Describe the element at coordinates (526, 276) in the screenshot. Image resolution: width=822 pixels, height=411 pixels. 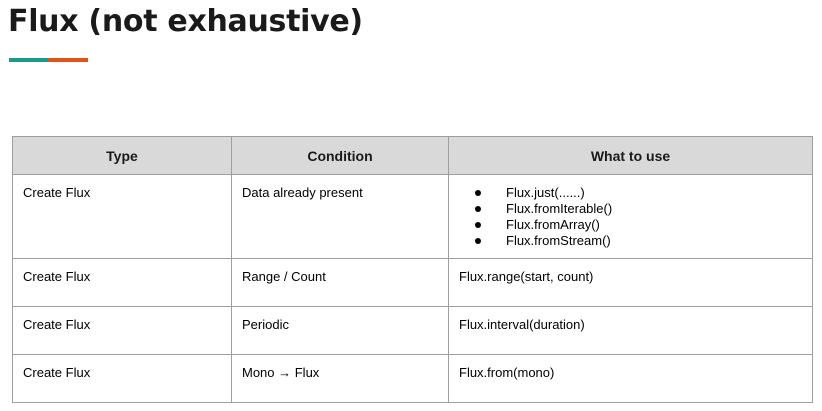
I see `cell-what-to-use-text: Flux.range(start, count)` at that location.